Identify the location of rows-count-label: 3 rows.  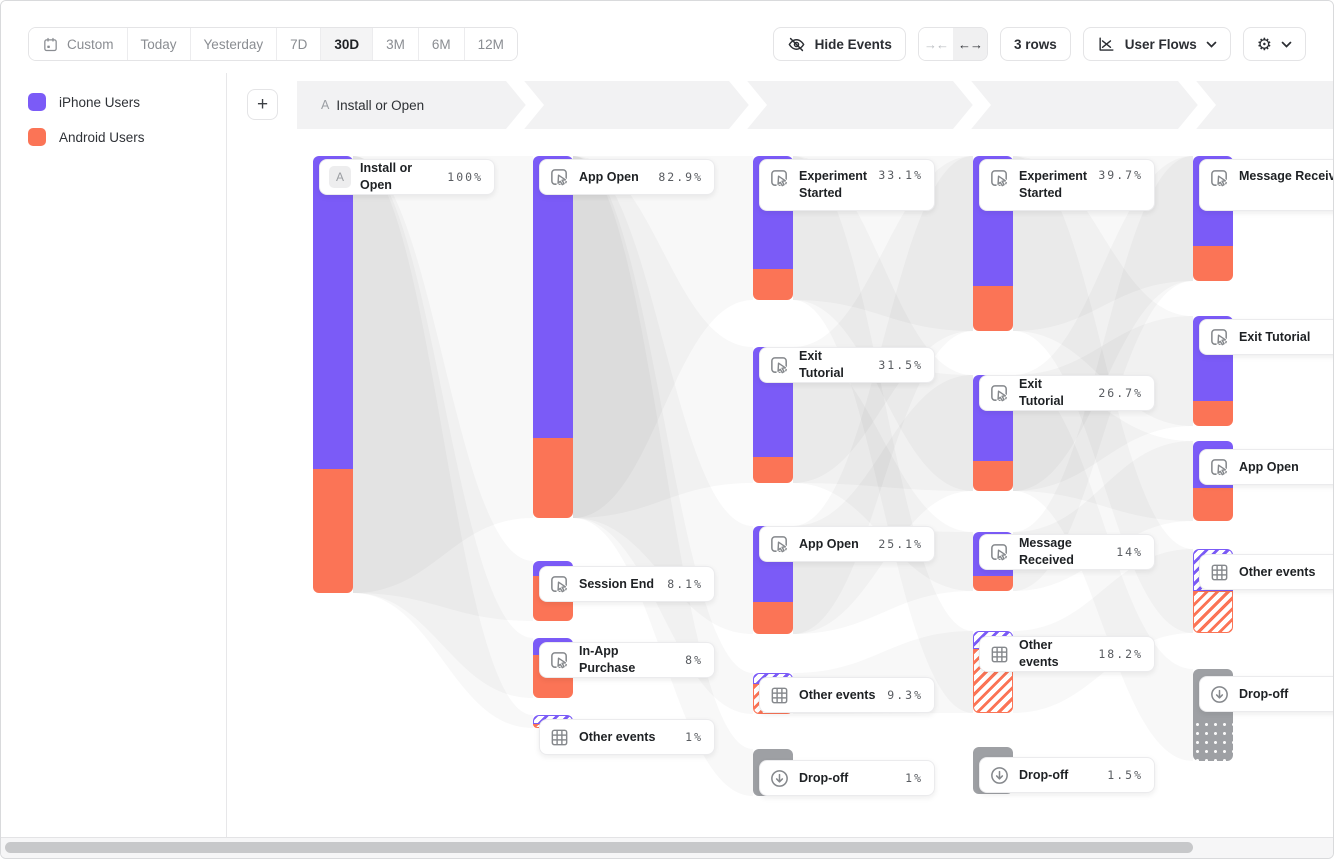
(1035, 44).